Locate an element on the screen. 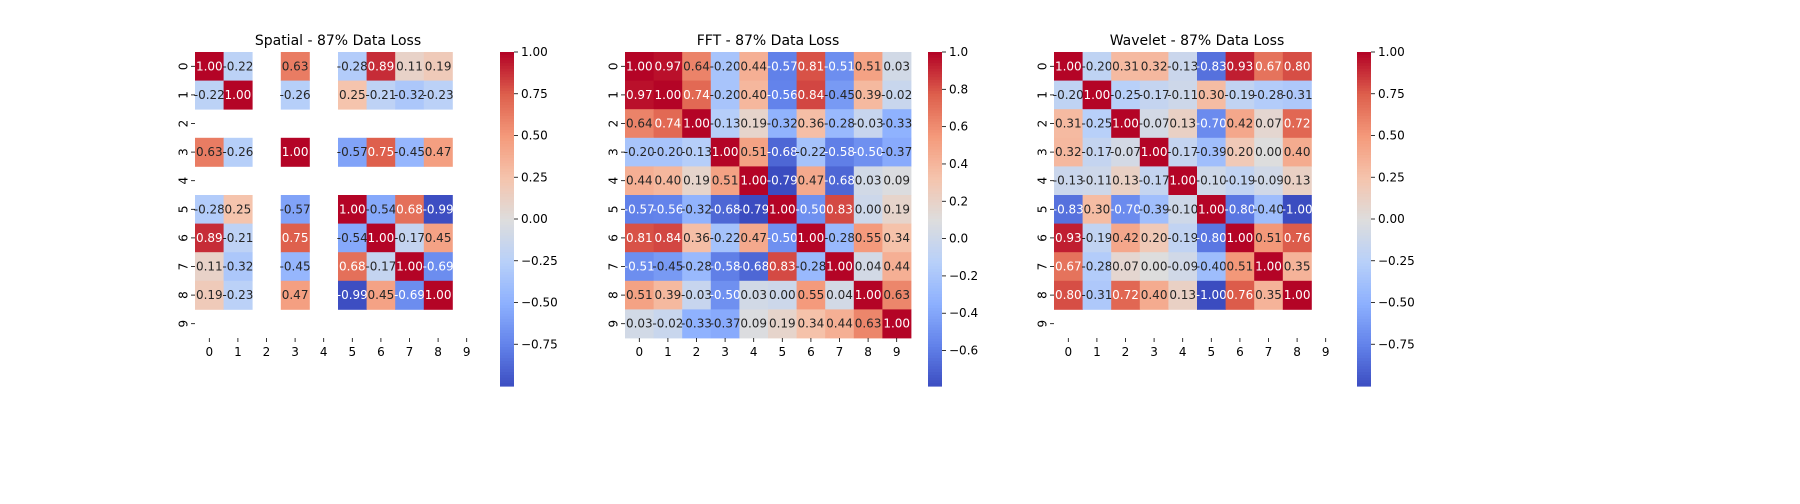 This screenshot has width=1800, height=504. cell-label-5-8: -1.00 is located at coordinates (1297, 209).